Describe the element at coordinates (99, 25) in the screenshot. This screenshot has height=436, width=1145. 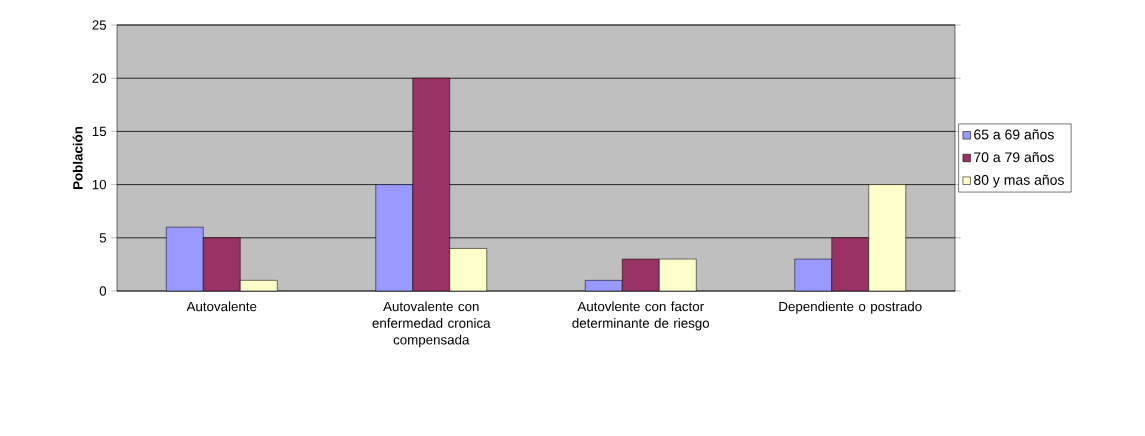
I see `y-tick-label: 25` at that location.